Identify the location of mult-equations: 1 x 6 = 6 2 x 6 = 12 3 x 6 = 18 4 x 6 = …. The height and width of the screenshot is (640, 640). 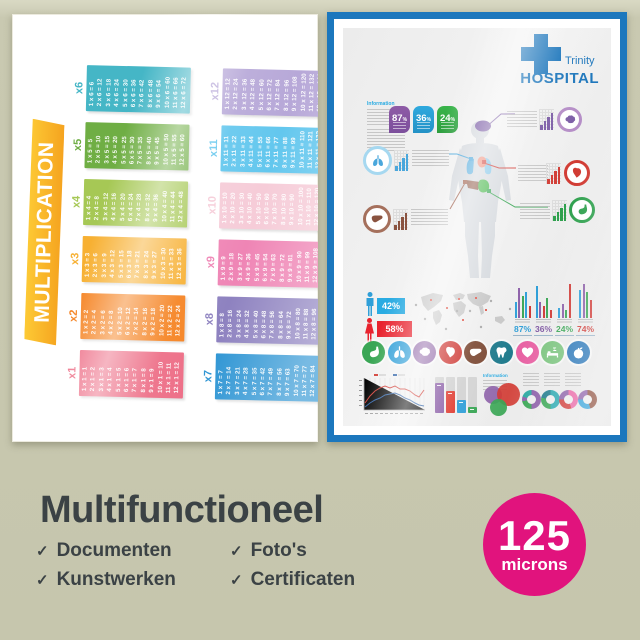
(138, 92).